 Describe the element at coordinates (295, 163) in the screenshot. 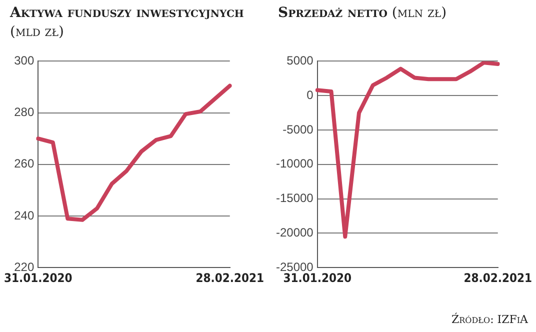

I see `y-tick-label: -10000` at that location.